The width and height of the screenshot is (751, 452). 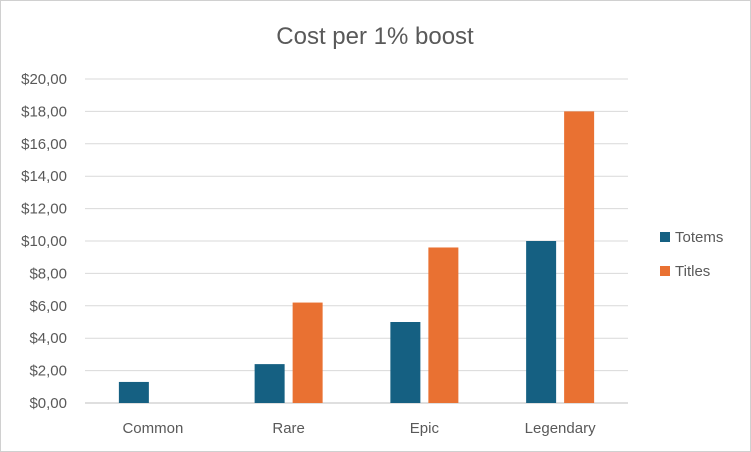 What do you see at coordinates (425, 428) in the screenshot?
I see `x-category-label: Epic` at bounding box center [425, 428].